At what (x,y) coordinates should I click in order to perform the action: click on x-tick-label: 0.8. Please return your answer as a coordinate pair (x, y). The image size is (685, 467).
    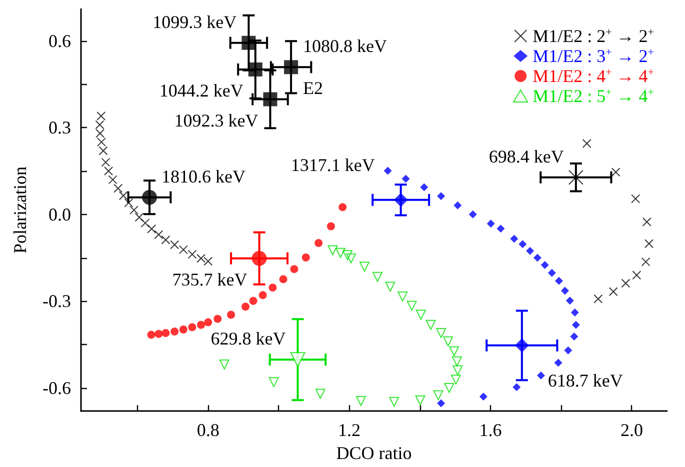
    Looking at the image, I should click on (208, 430).